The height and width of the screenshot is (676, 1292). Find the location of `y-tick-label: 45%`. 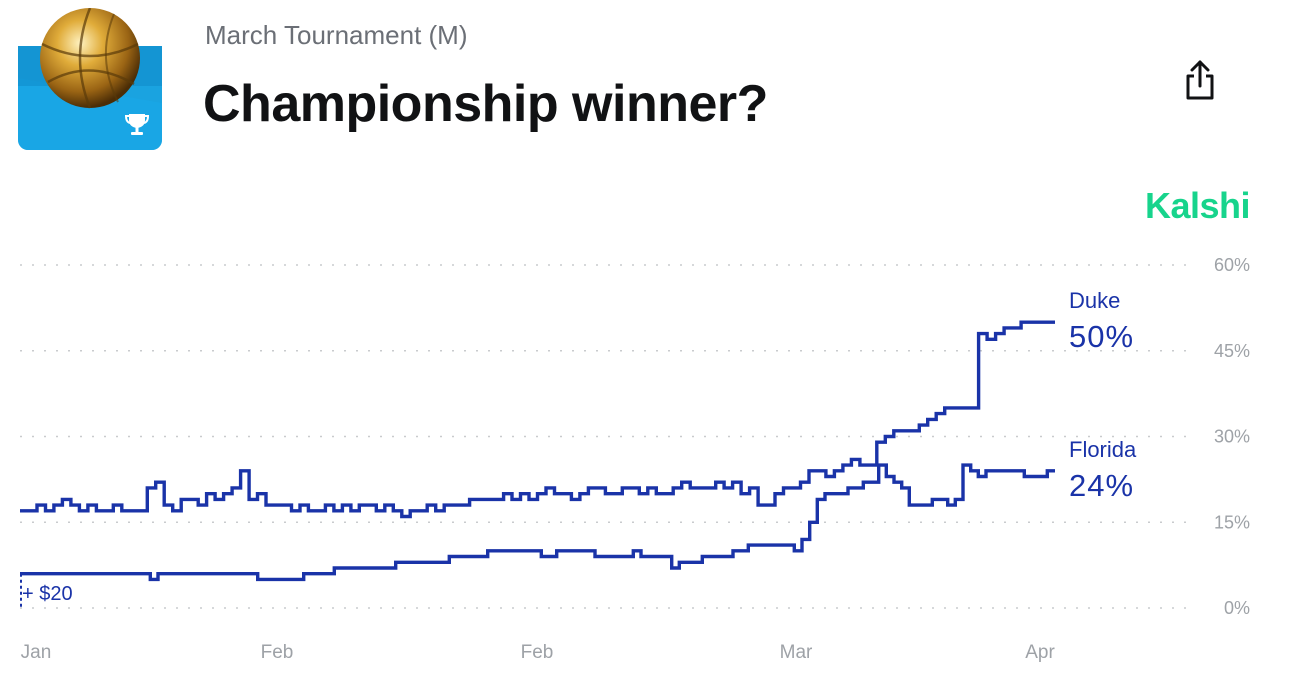

y-tick-label: 45% is located at coordinates (1232, 351).